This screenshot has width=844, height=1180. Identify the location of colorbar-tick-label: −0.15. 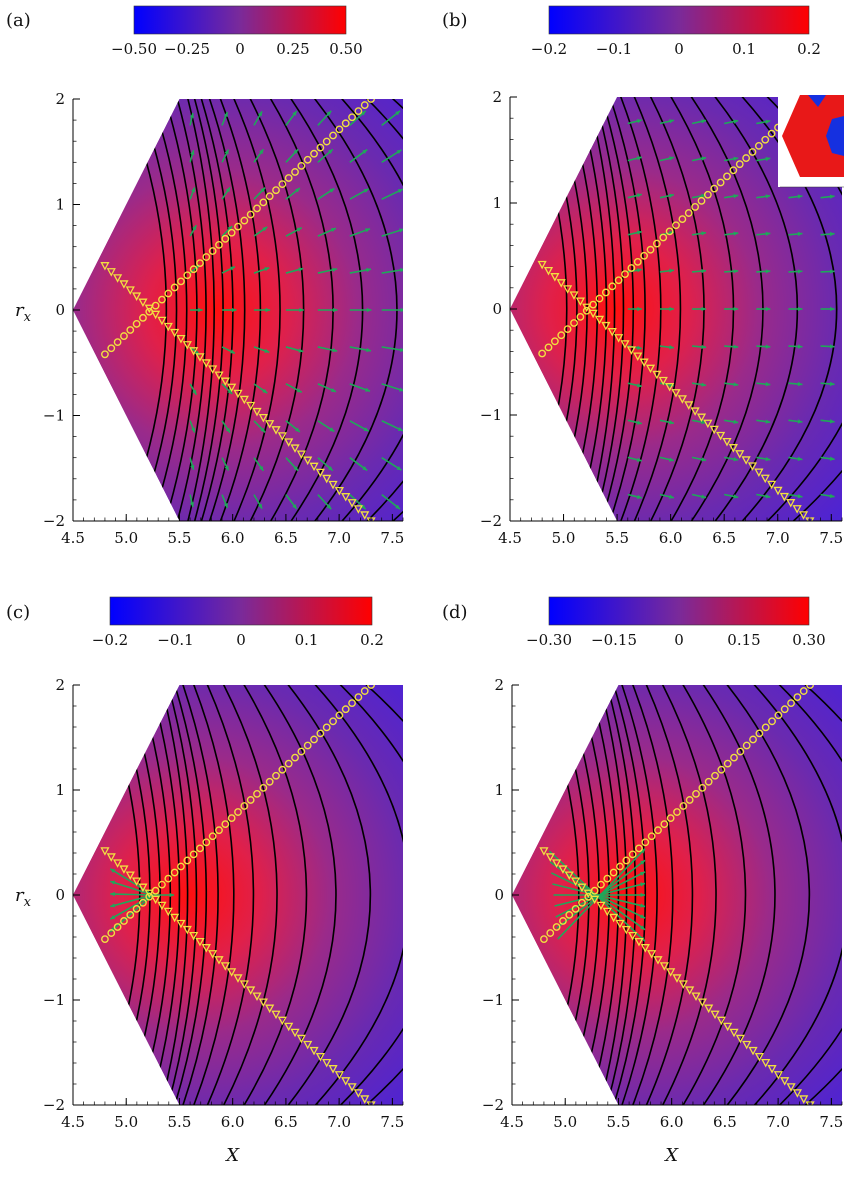
(614, 640).